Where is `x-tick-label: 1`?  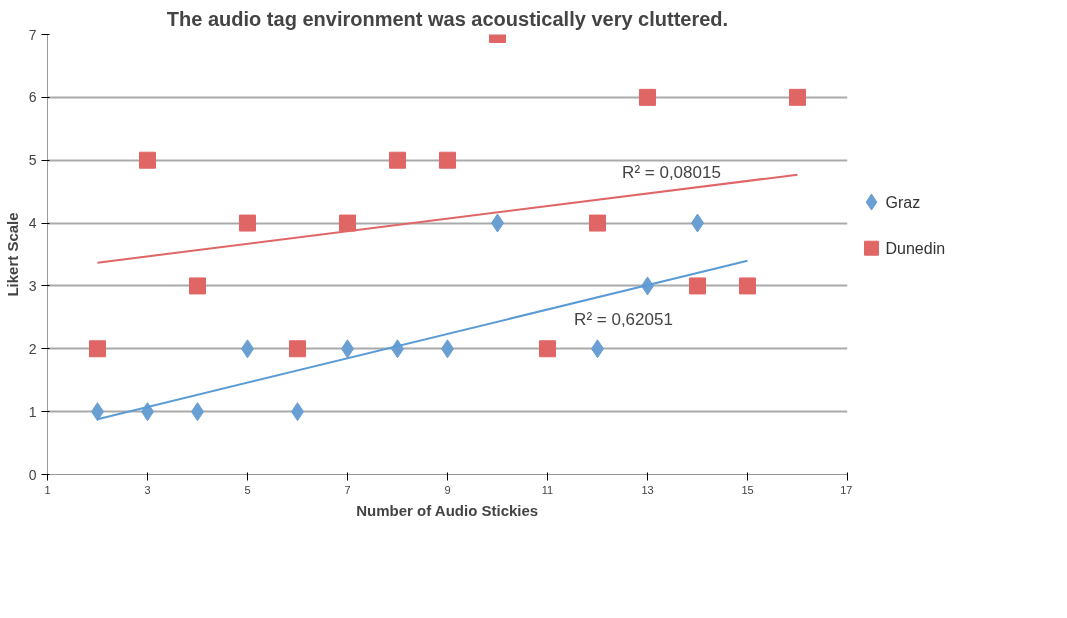
x-tick-label: 1 is located at coordinates (47, 489).